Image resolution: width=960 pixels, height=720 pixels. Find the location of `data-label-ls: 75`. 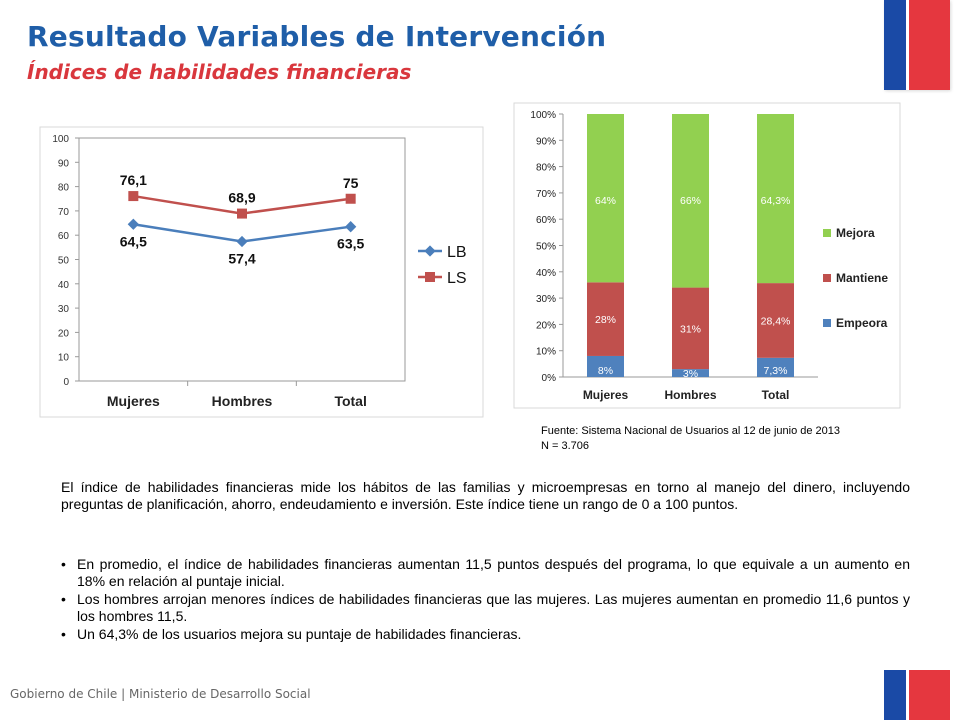

data-label-ls: 75 is located at coordinates (351, 183).